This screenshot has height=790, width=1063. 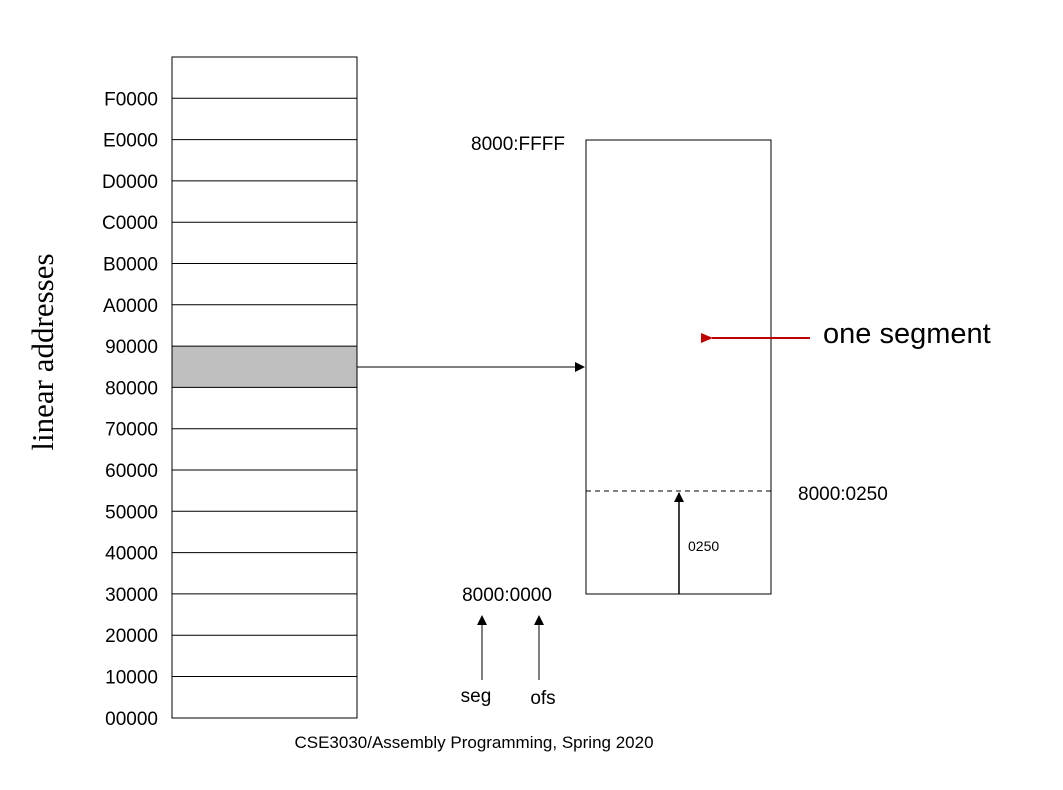 I want to click on memory-address-label: 60000, so click(x=131, y=471).